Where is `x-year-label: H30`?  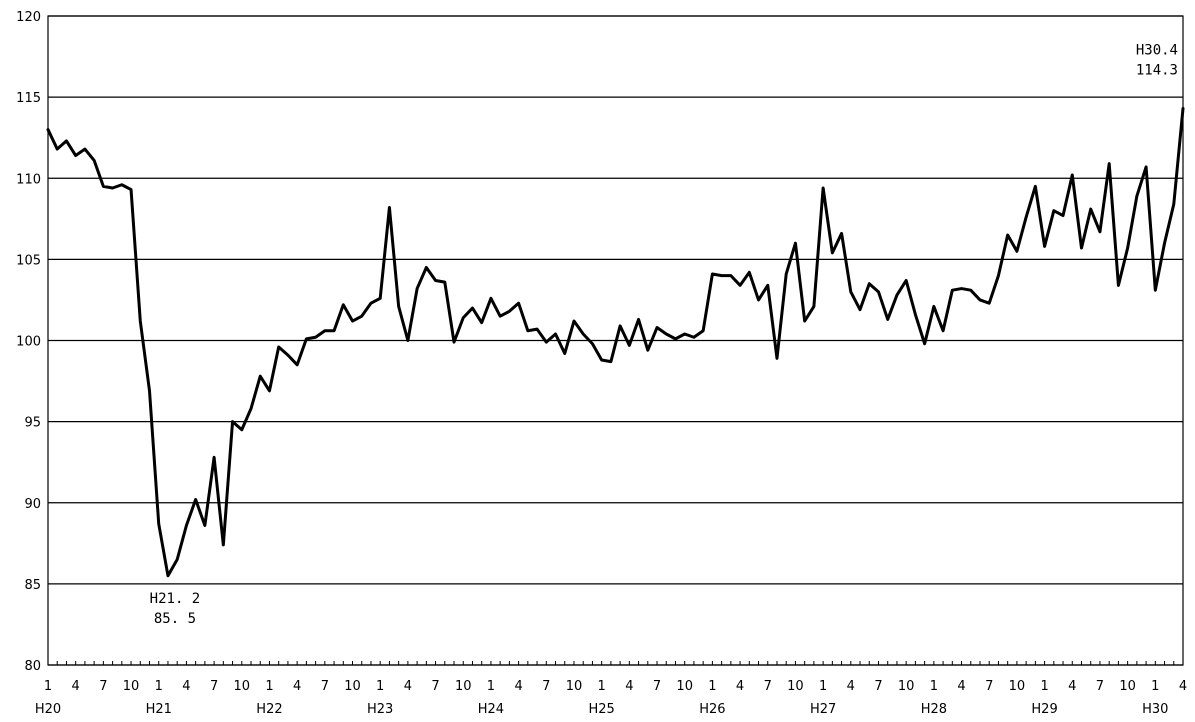 x-year-label: H30 is located at coordinates (1155, 709).